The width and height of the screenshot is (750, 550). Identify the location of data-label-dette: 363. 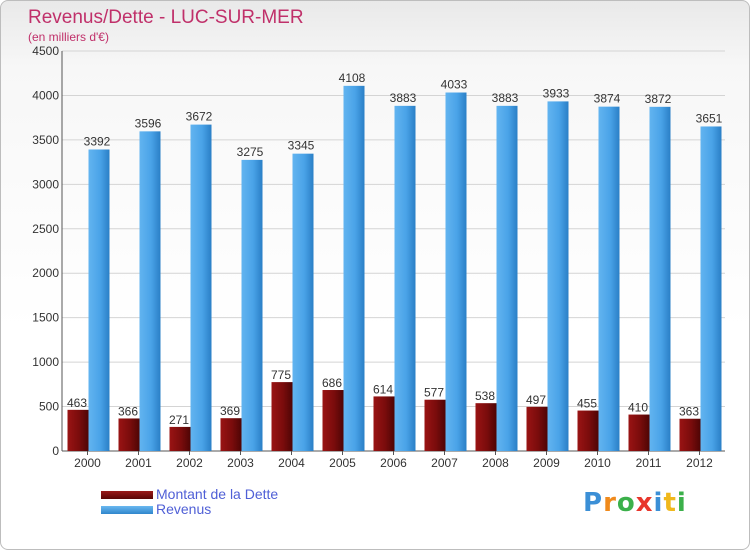
(689, 412).